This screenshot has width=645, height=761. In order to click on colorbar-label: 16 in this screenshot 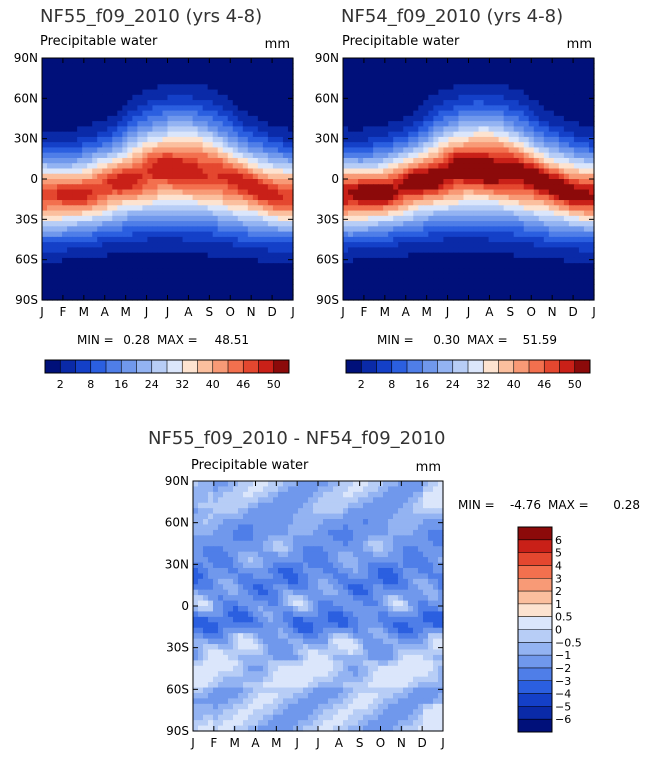, I will do `click(422, 384)`.